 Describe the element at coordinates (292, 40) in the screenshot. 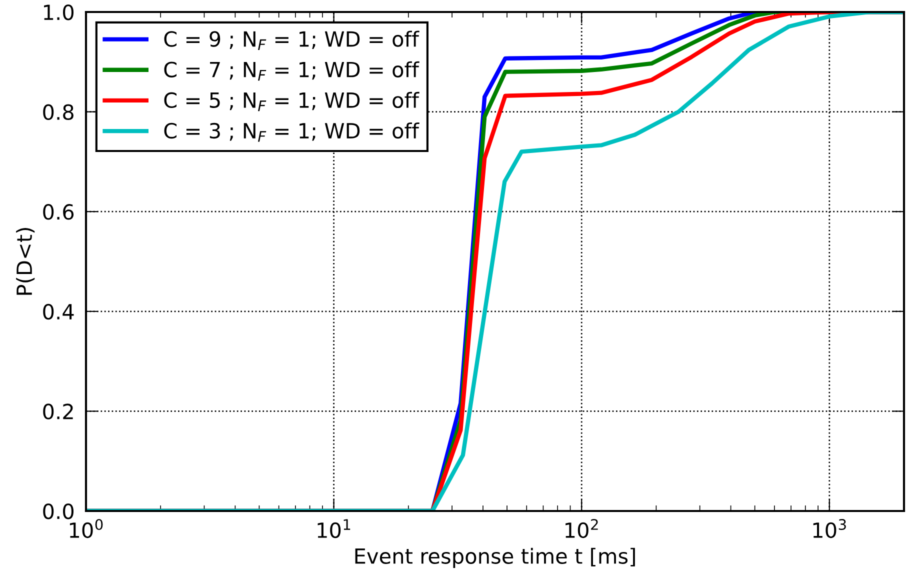

I see `legend-label: C = 9 ; N$_{F}$ = 1; WD = off` at that location.